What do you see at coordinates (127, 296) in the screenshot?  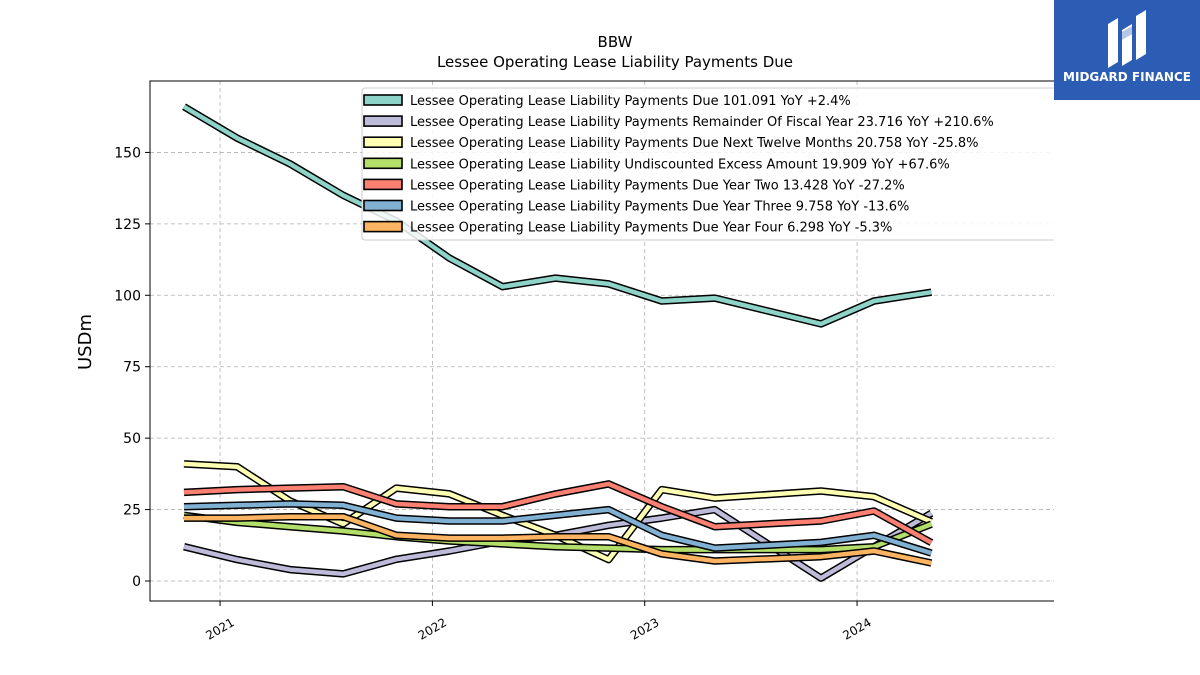 I see `y-tick-label: 100` at bounding box center [127, 296].